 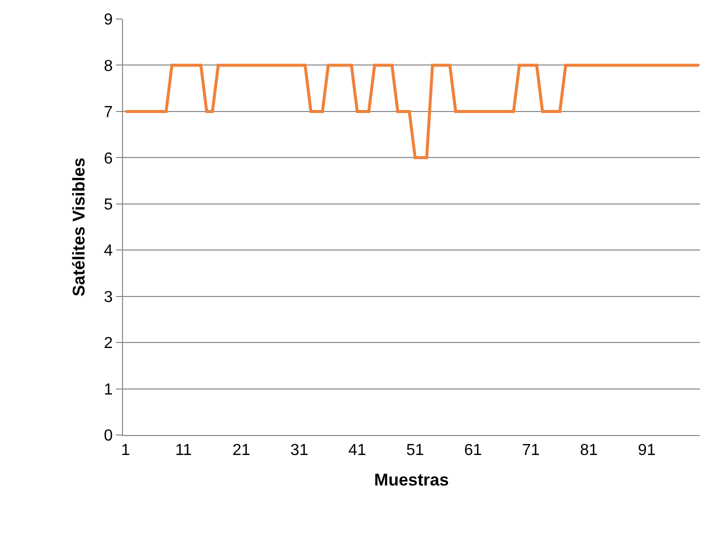 I want to click on y-tick-label: 8, so click(x=108, y=66).